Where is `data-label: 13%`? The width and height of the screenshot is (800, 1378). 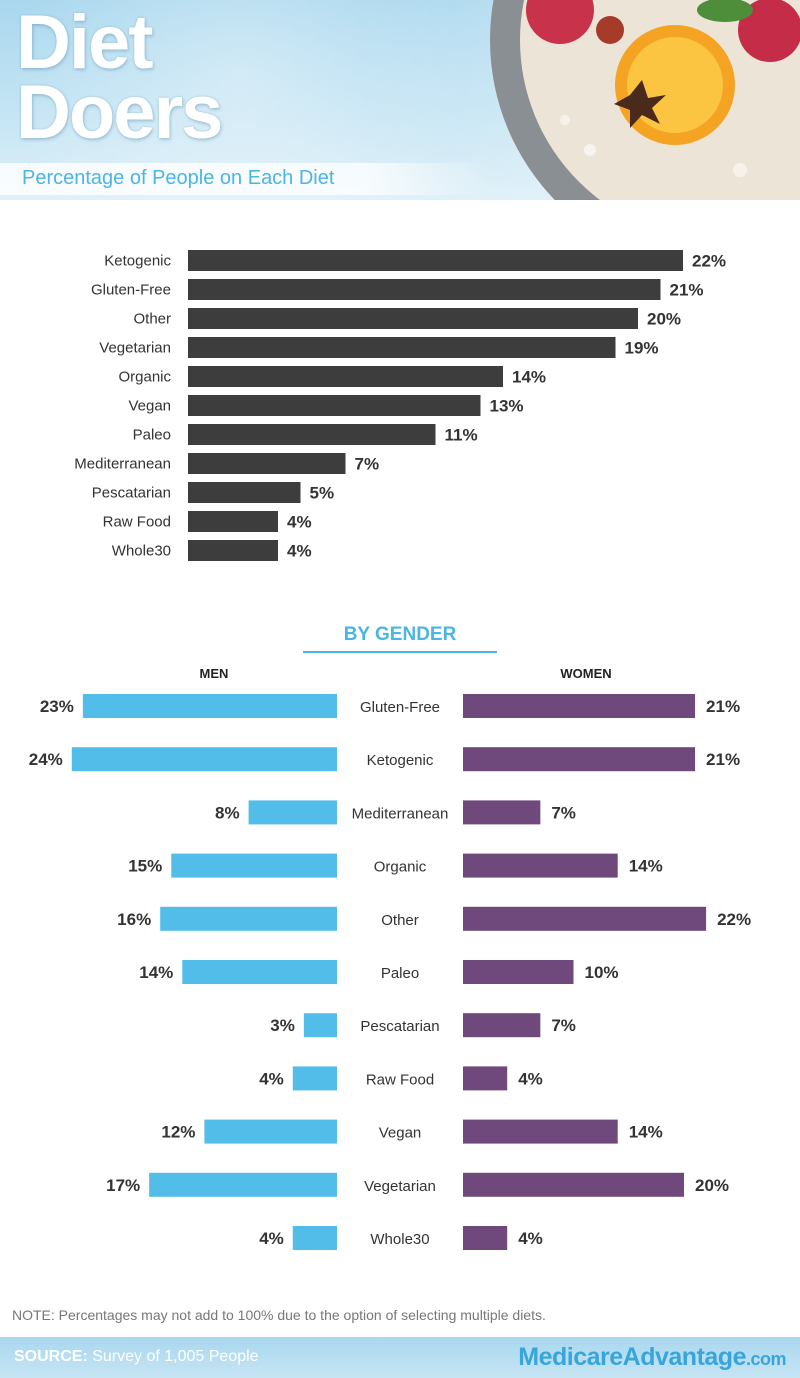 data-label: 13% is located at coordinates (507, 406).